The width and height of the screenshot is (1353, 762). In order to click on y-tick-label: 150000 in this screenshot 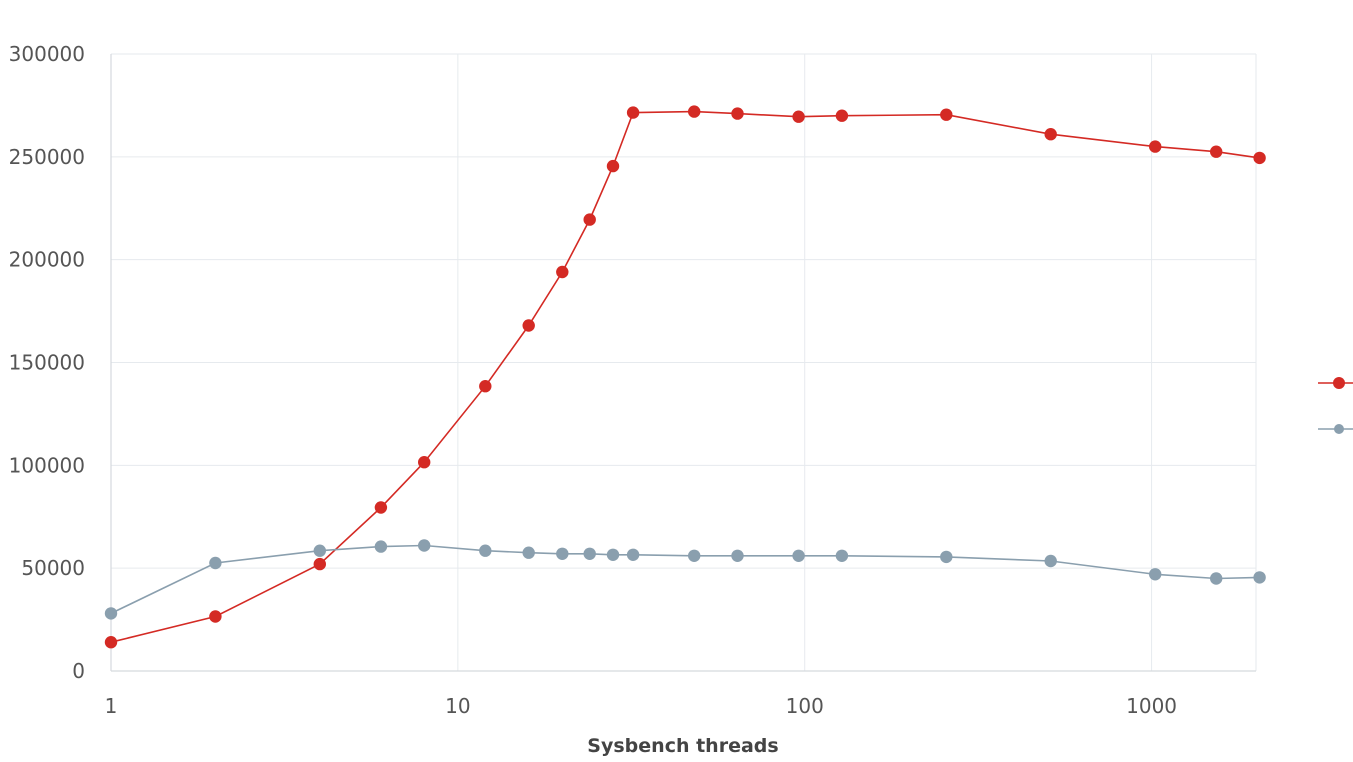, I will do `click(47, 363)`.